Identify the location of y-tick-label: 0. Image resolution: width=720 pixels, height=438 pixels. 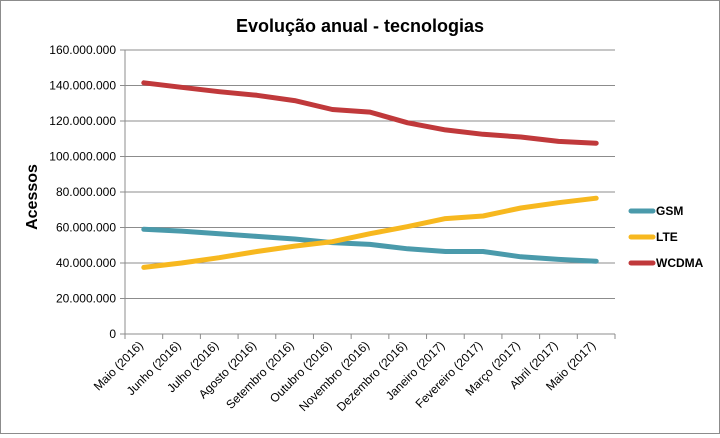
(112, 334).